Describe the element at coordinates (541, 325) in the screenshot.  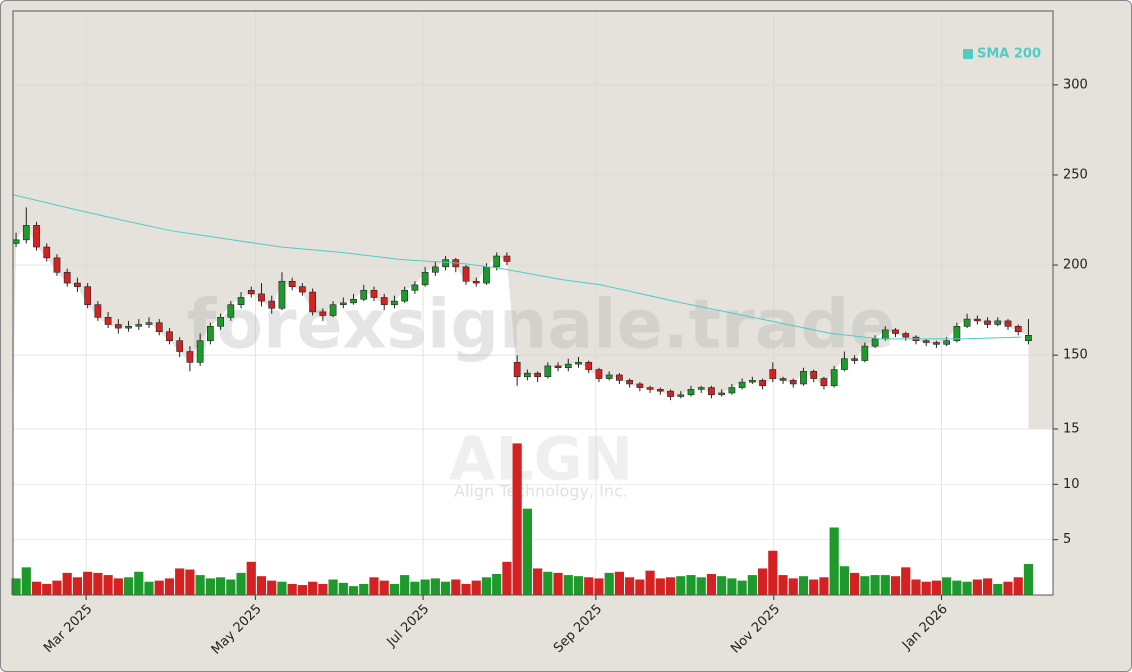
I see `watermark: forexsignale.trade` at that location.